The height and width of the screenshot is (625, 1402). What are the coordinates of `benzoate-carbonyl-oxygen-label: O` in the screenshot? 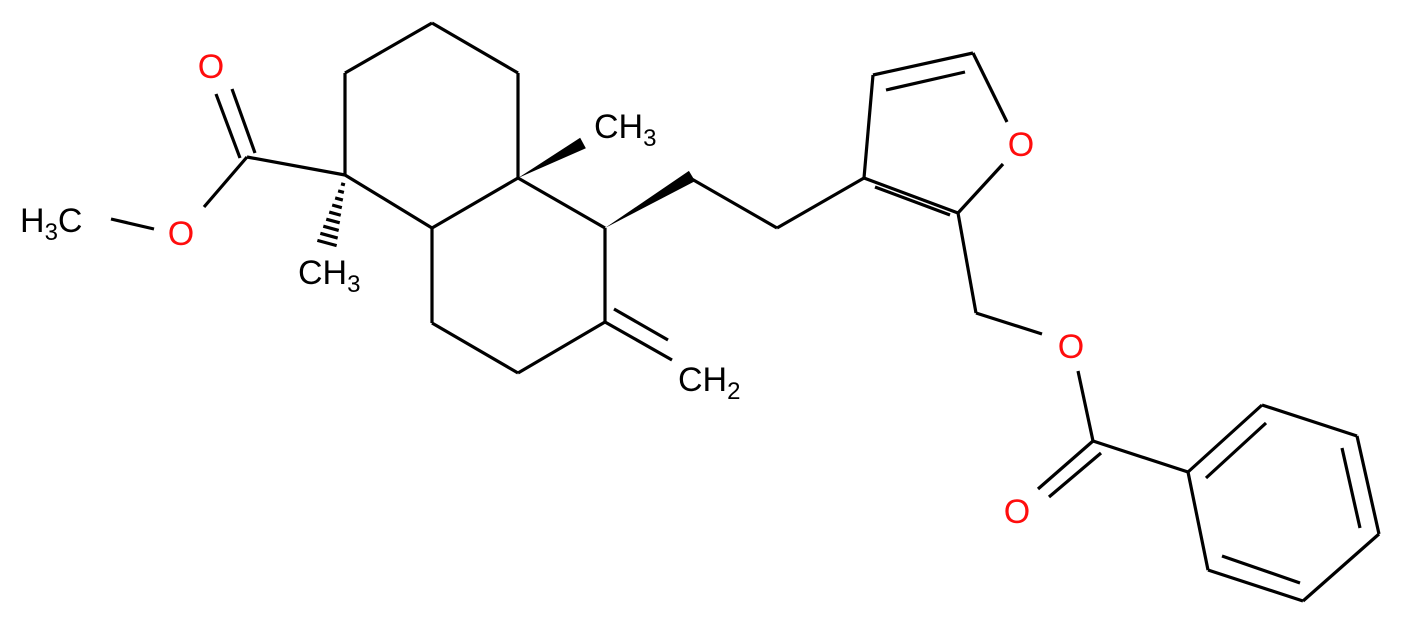 It's located at (1017, 512).